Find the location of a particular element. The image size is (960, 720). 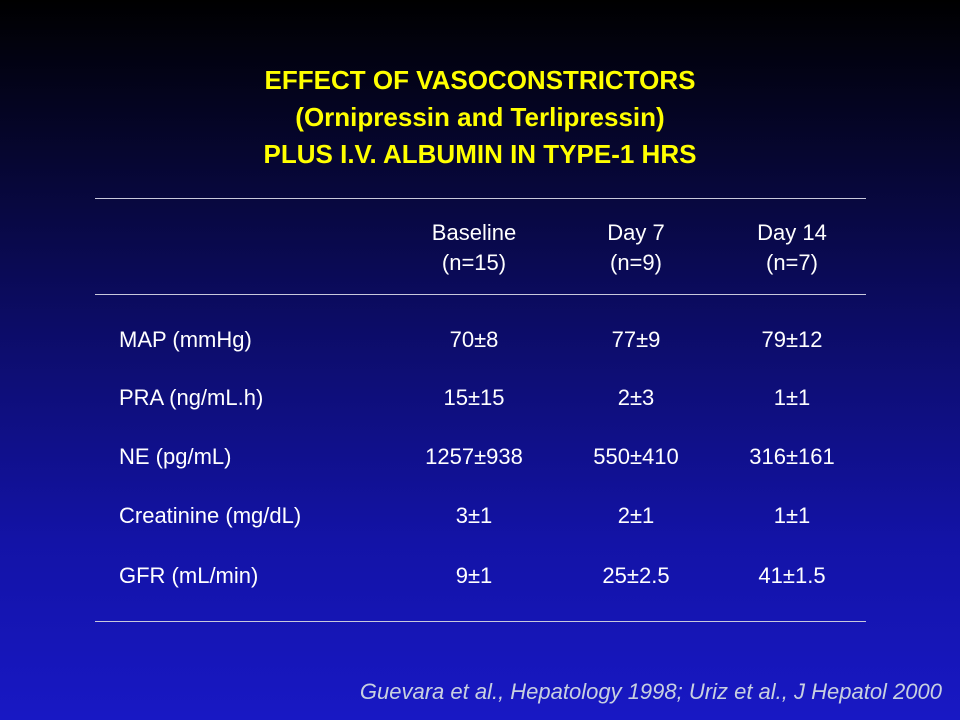

table-top-rule is located at coordinates (480, 198).